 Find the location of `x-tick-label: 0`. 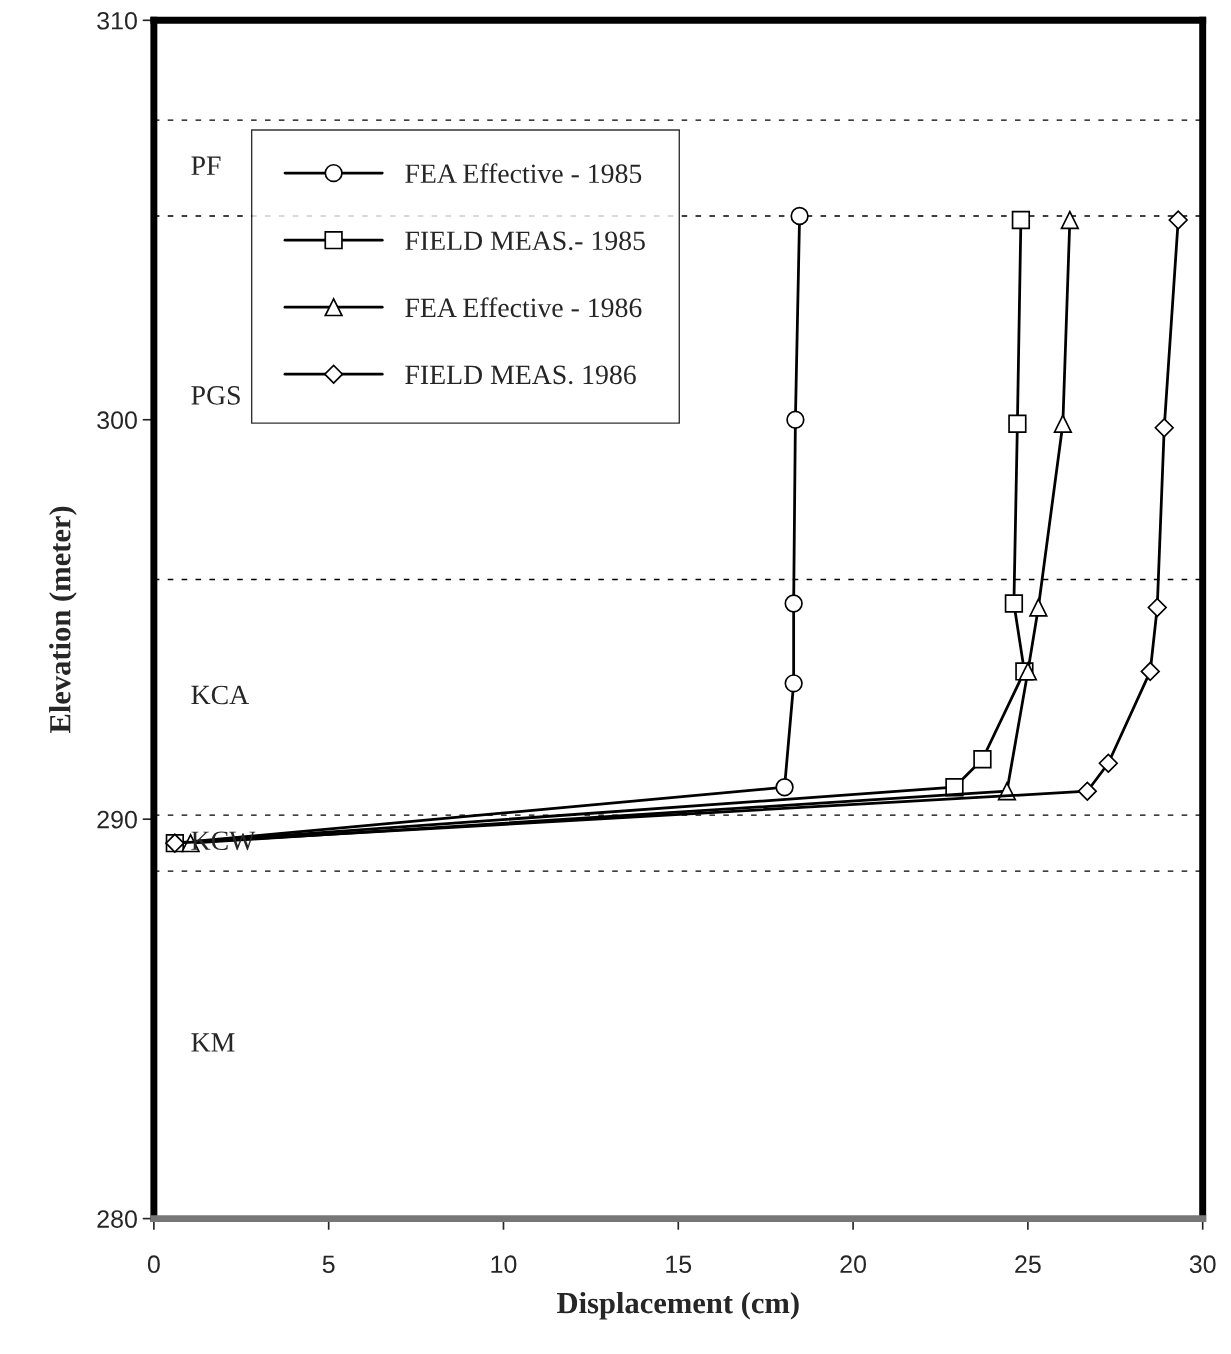

x-tick-label: 0 is located at coordinates (153, 1264).